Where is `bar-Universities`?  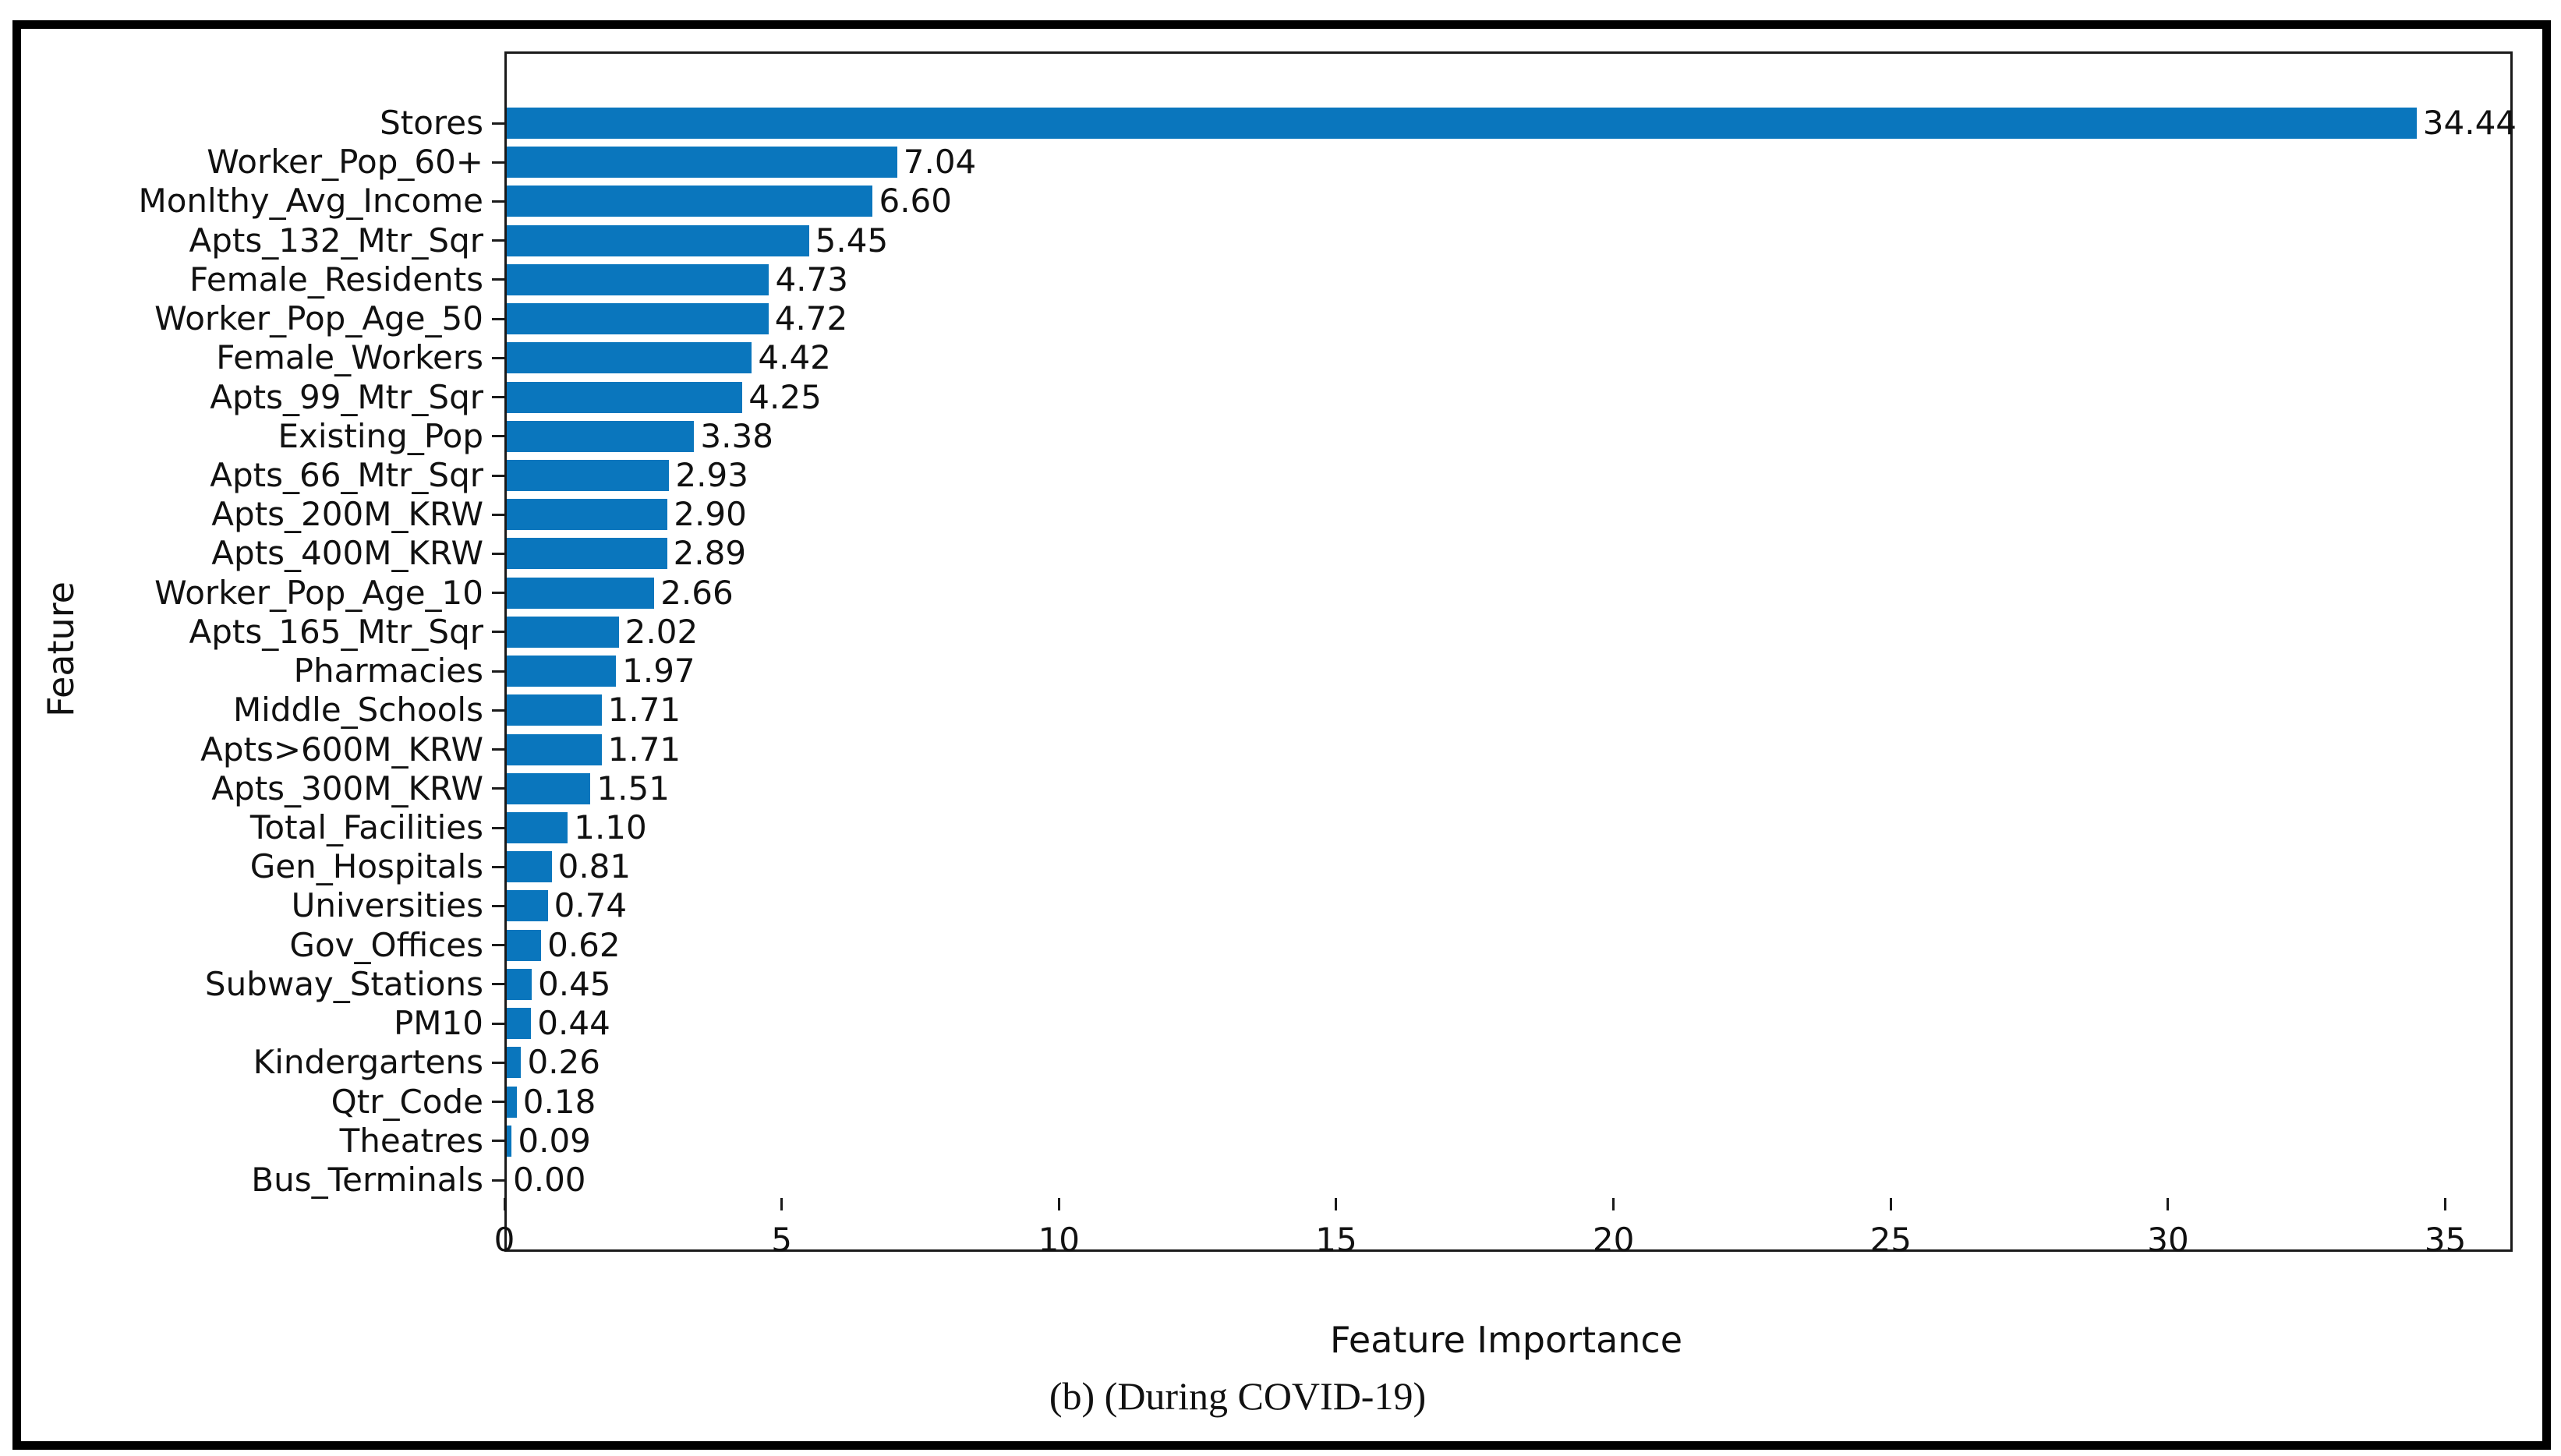 bar-Universities is located at coordinates (527, 906).